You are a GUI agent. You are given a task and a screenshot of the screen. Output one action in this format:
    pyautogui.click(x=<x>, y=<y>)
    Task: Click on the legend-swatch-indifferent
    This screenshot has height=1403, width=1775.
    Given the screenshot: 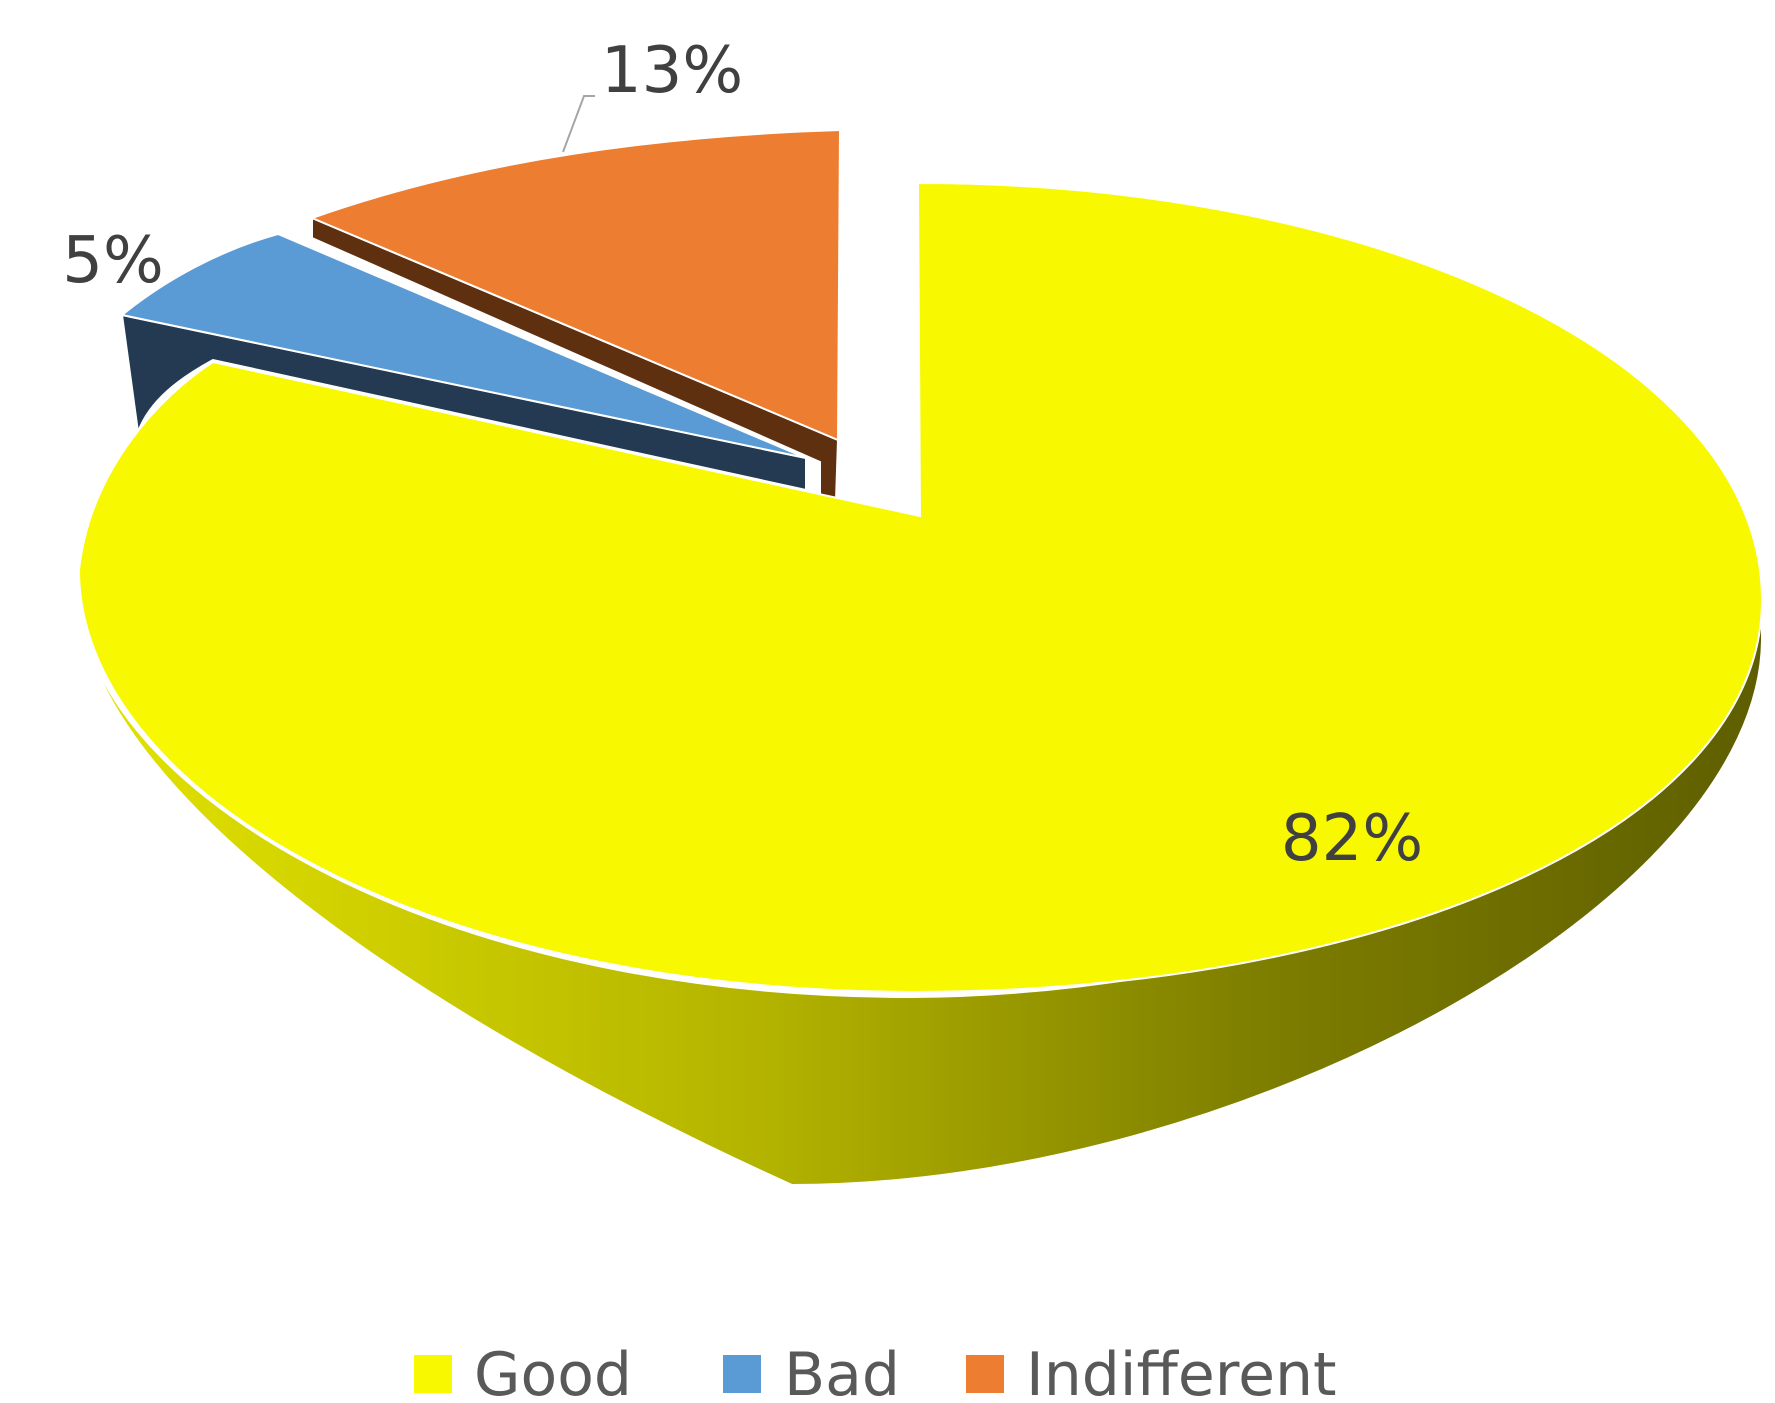 What is the action you would take?
    pyautogui.click(x=985, y=1374)
    